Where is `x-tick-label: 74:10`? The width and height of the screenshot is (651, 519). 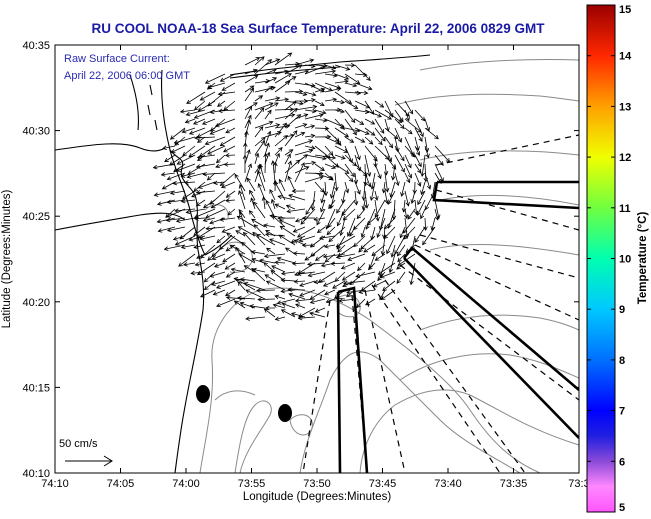 x-tick-label: 74:10 is located at coordinates (55, 484).